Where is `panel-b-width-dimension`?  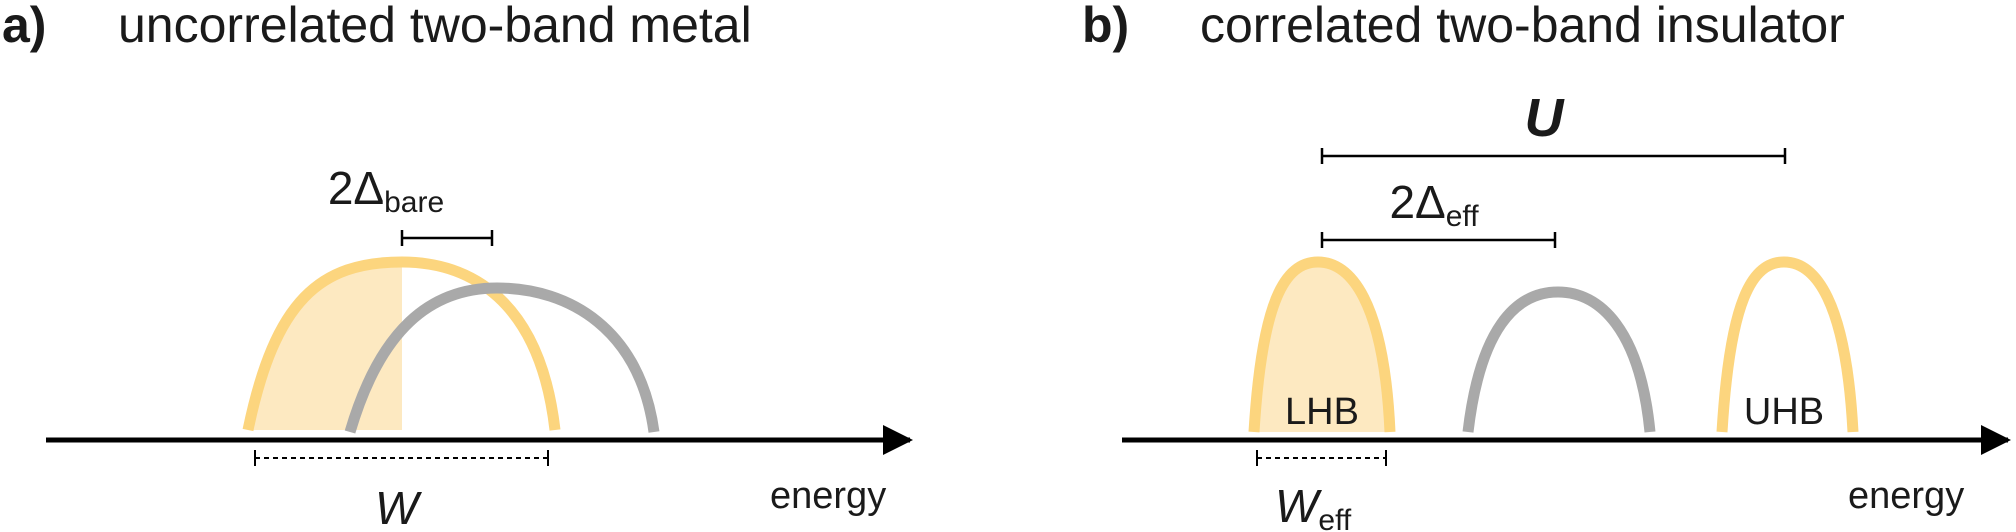 panel-b-width-dimension is located at coordinates (1321, 458).